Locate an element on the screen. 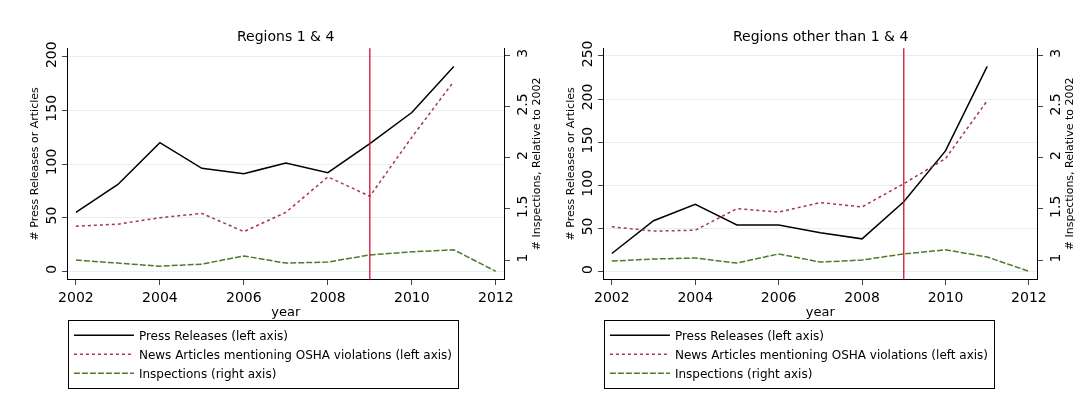 This screenshot has width=1090, height=402. chart-title: Regions other than 1 & 4 is located at coordinates (821, 36).